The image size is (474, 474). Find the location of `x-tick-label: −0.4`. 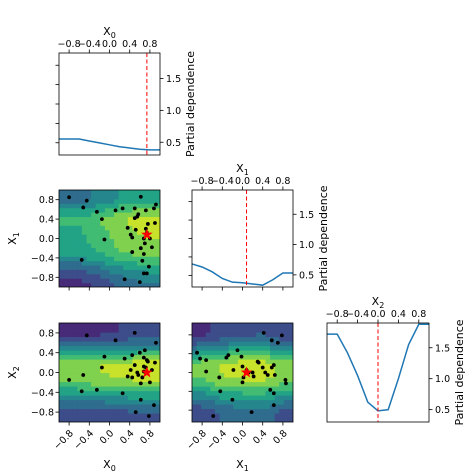

x-tick-label: −0.4 is located at coordinates (84, 440).